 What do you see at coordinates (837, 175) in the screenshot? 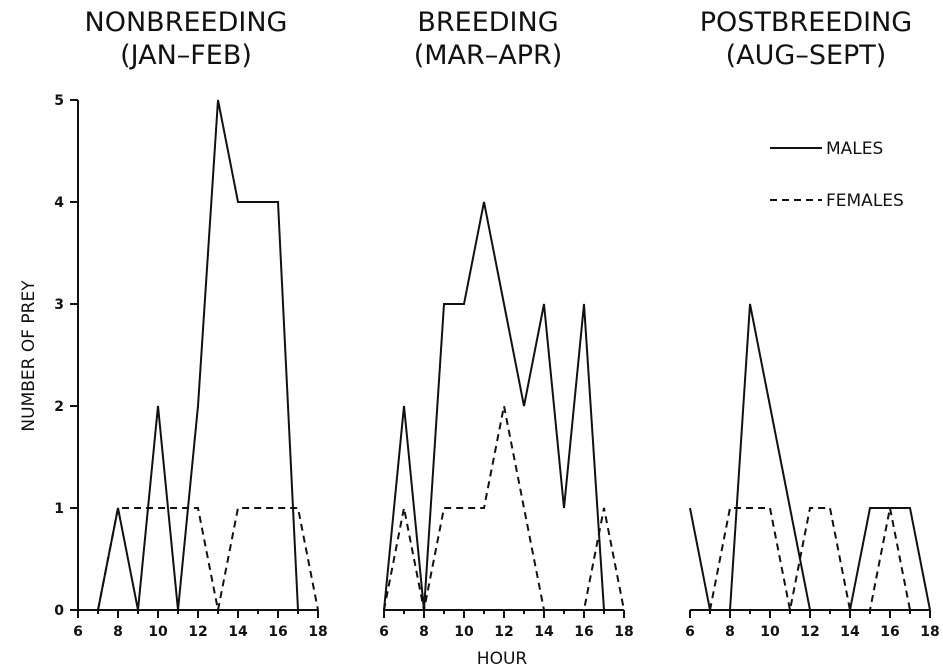
I see `legend: MALES FEMALES` at bounding box center [837, 175].